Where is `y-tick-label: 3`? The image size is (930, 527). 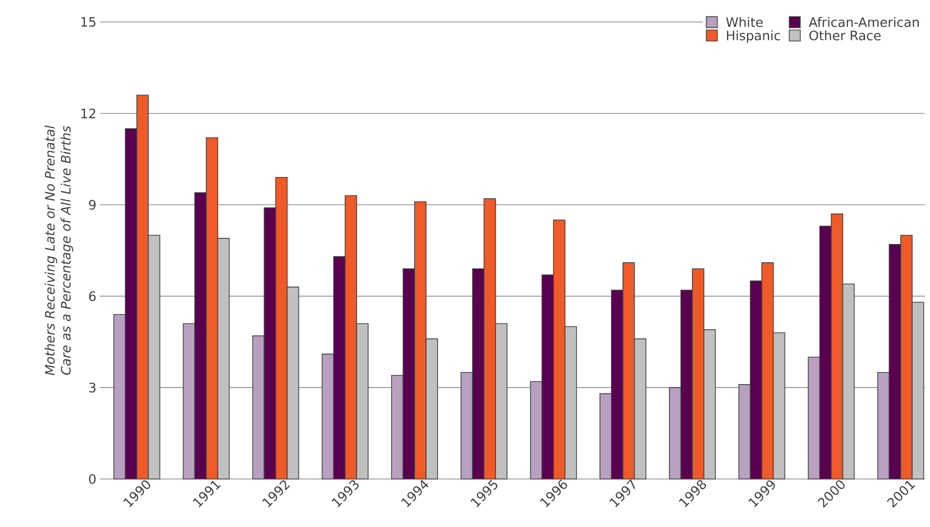 y-tick-label: 3 is located at coordinates (92, 387).